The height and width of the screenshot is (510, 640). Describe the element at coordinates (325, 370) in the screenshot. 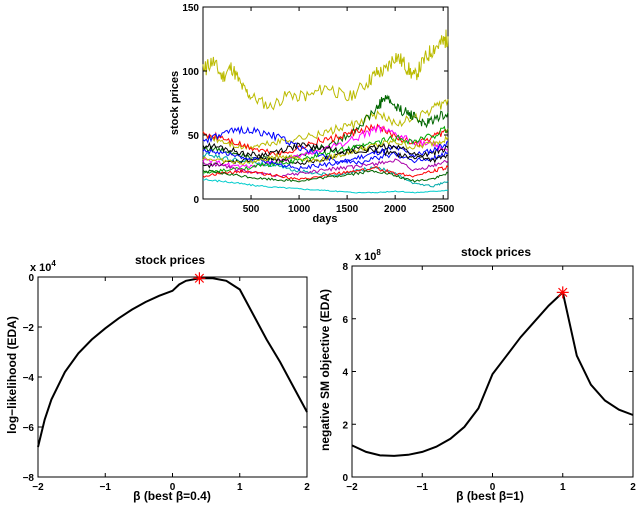

I see `br-y-axis-label: negative SM objective (EDA)` at that location.